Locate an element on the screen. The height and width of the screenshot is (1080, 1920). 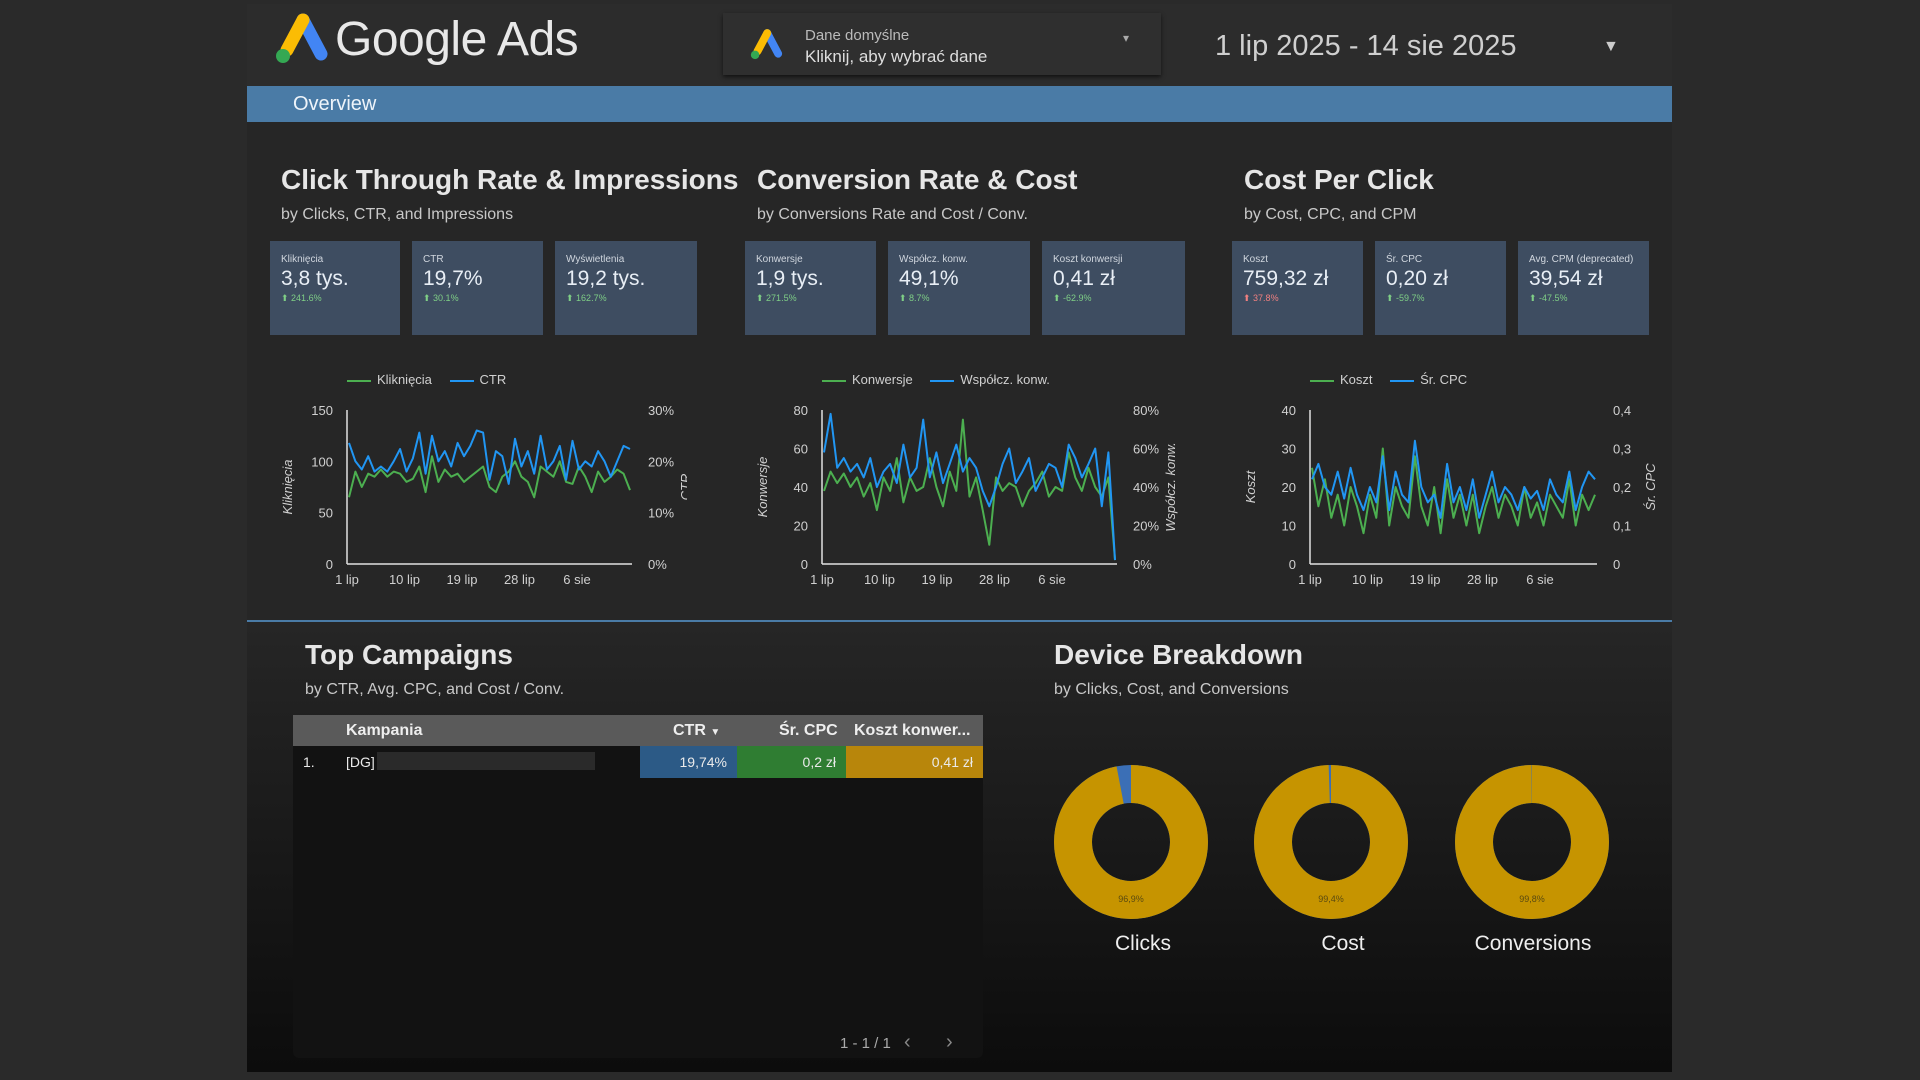
device-donut-charts: 96,9% 99,4% 99,8% is located at coordinates (1331, 842).